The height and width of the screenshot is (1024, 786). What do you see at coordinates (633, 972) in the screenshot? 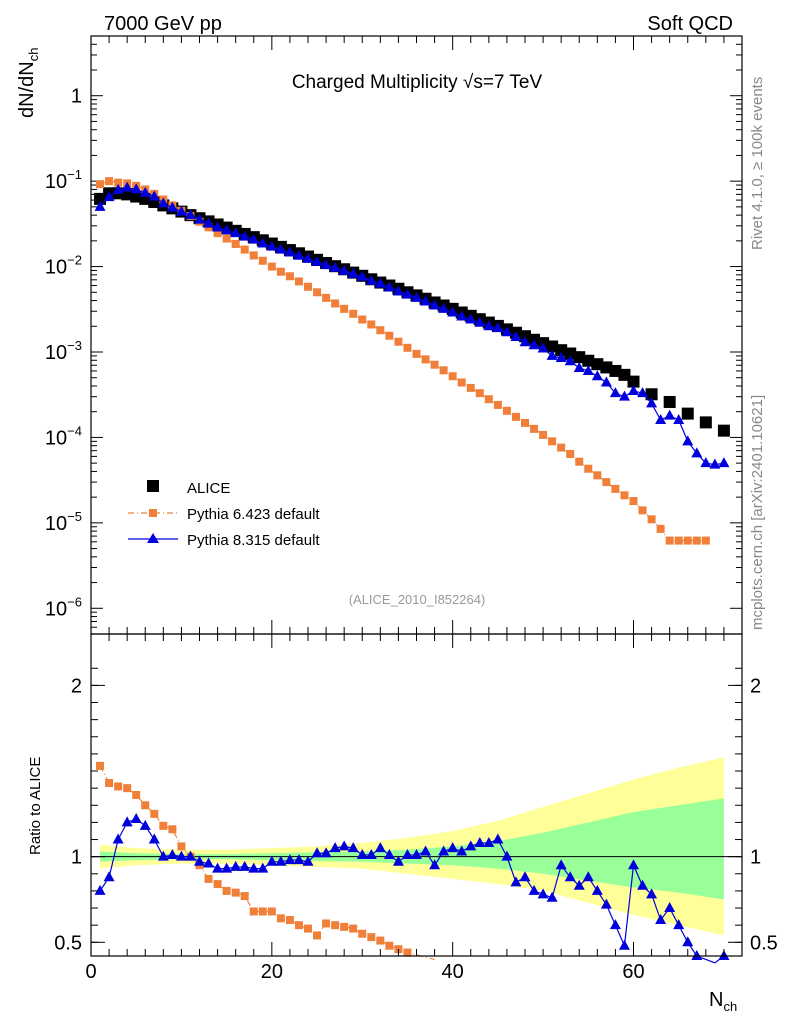
I see `ratio-xtick-label: 60` at bounding box center [633, 972].